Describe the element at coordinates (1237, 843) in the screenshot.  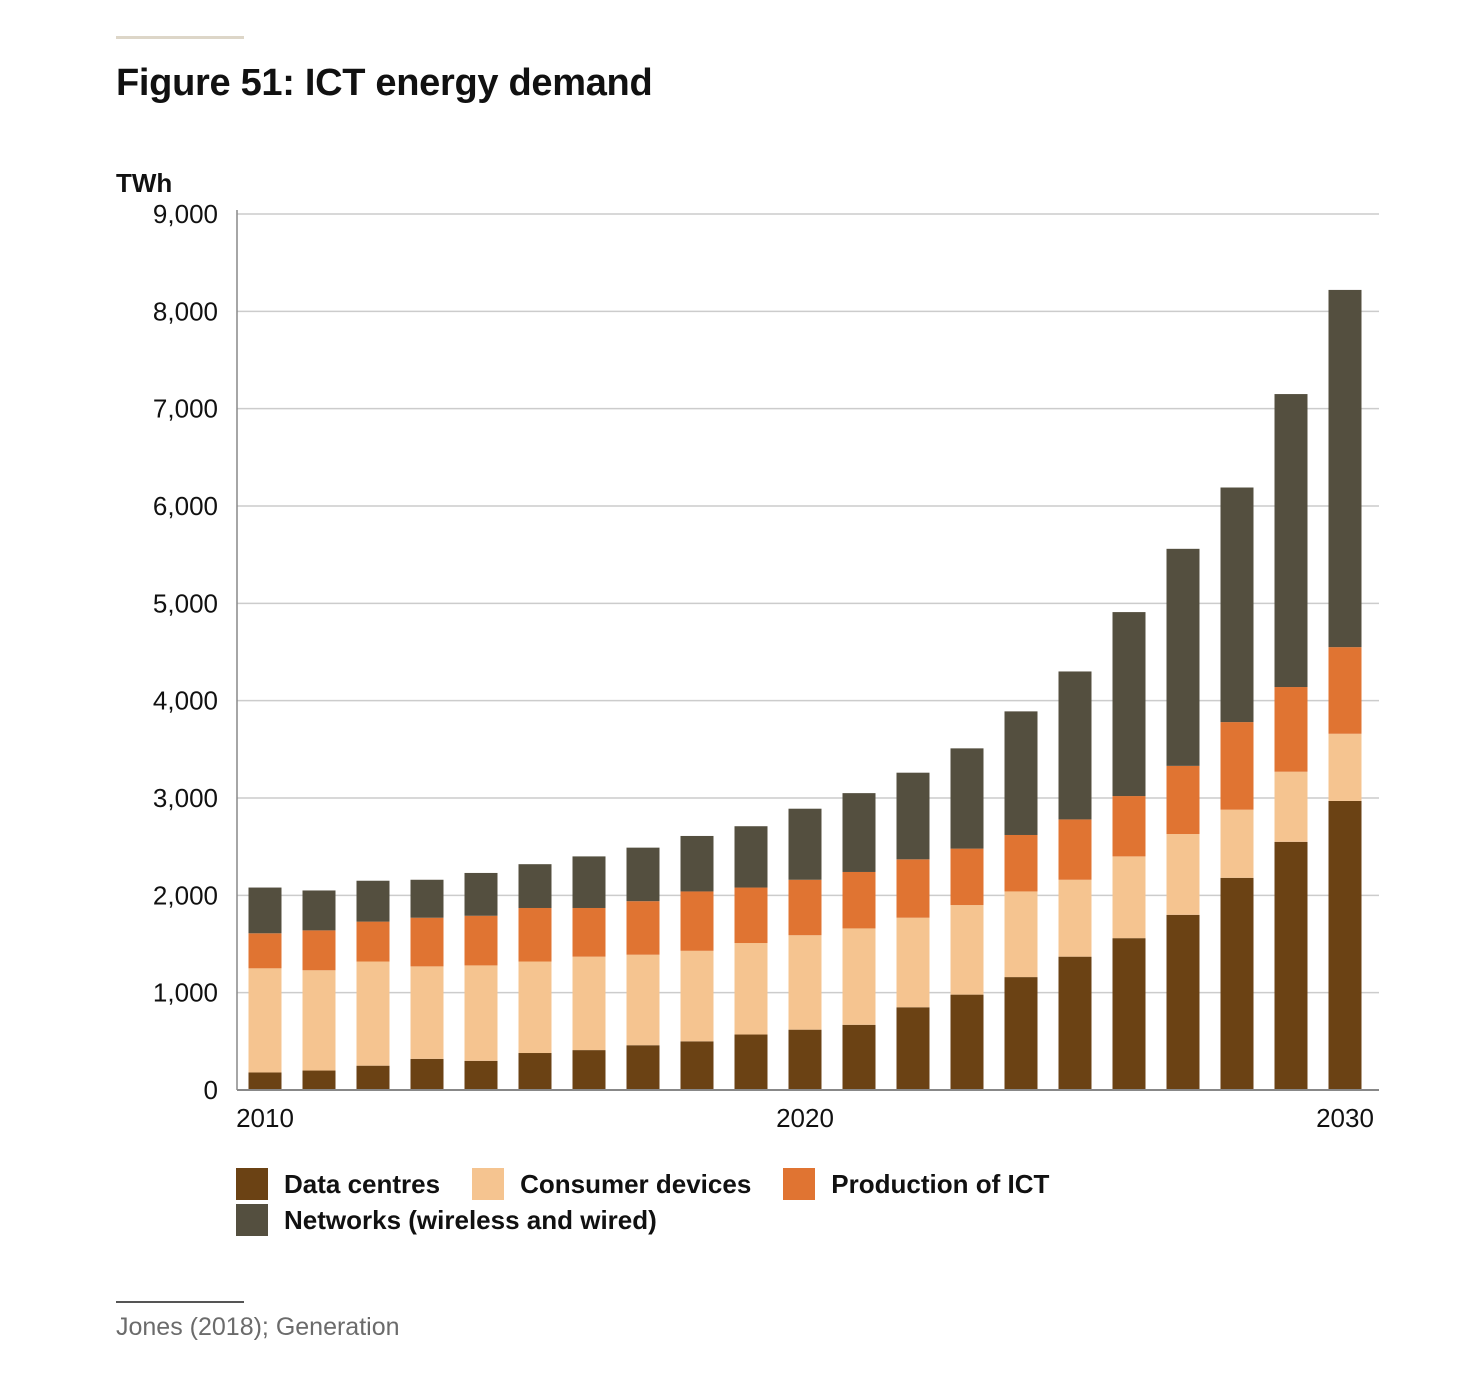
I see `bar-segment-consumer-devices-2028` at that location.